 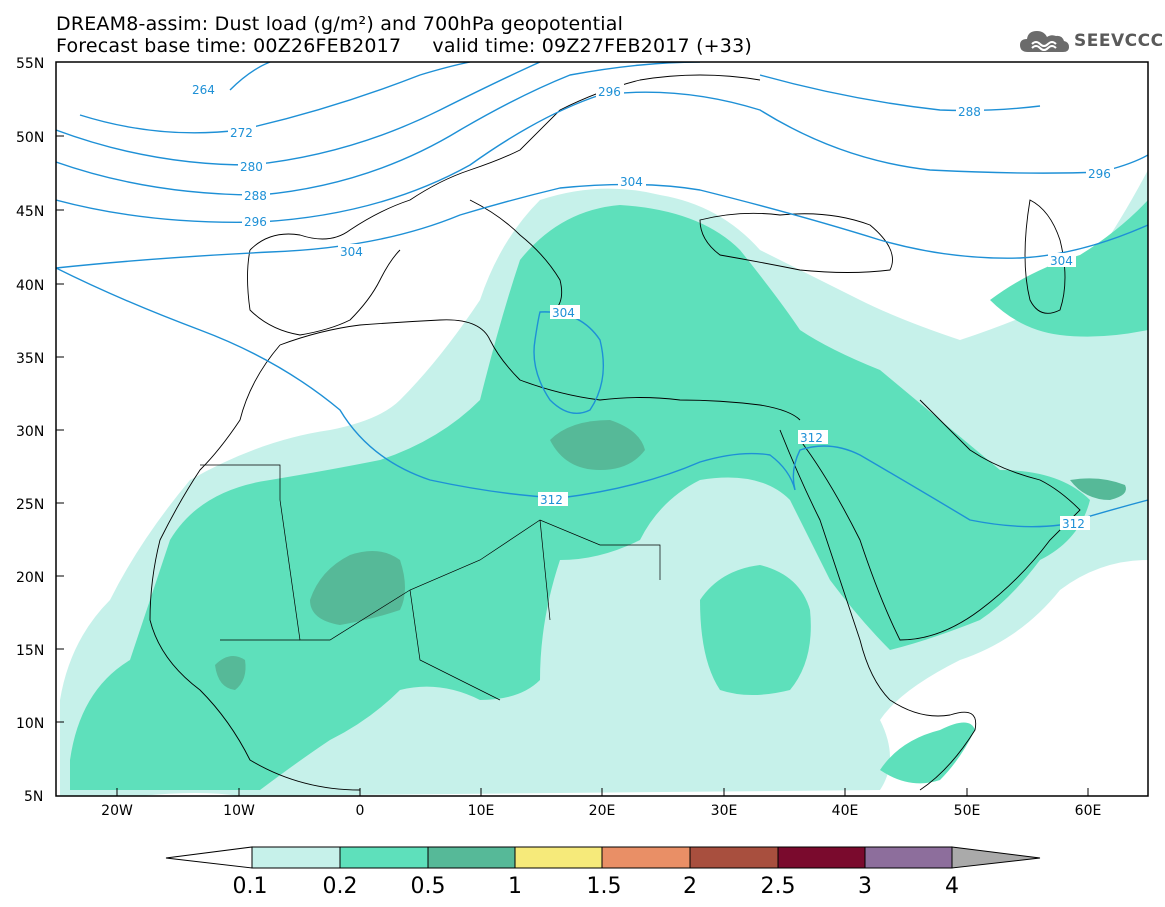 I want to click on colorbar-label: 0.2, so click(x=340, y=886).